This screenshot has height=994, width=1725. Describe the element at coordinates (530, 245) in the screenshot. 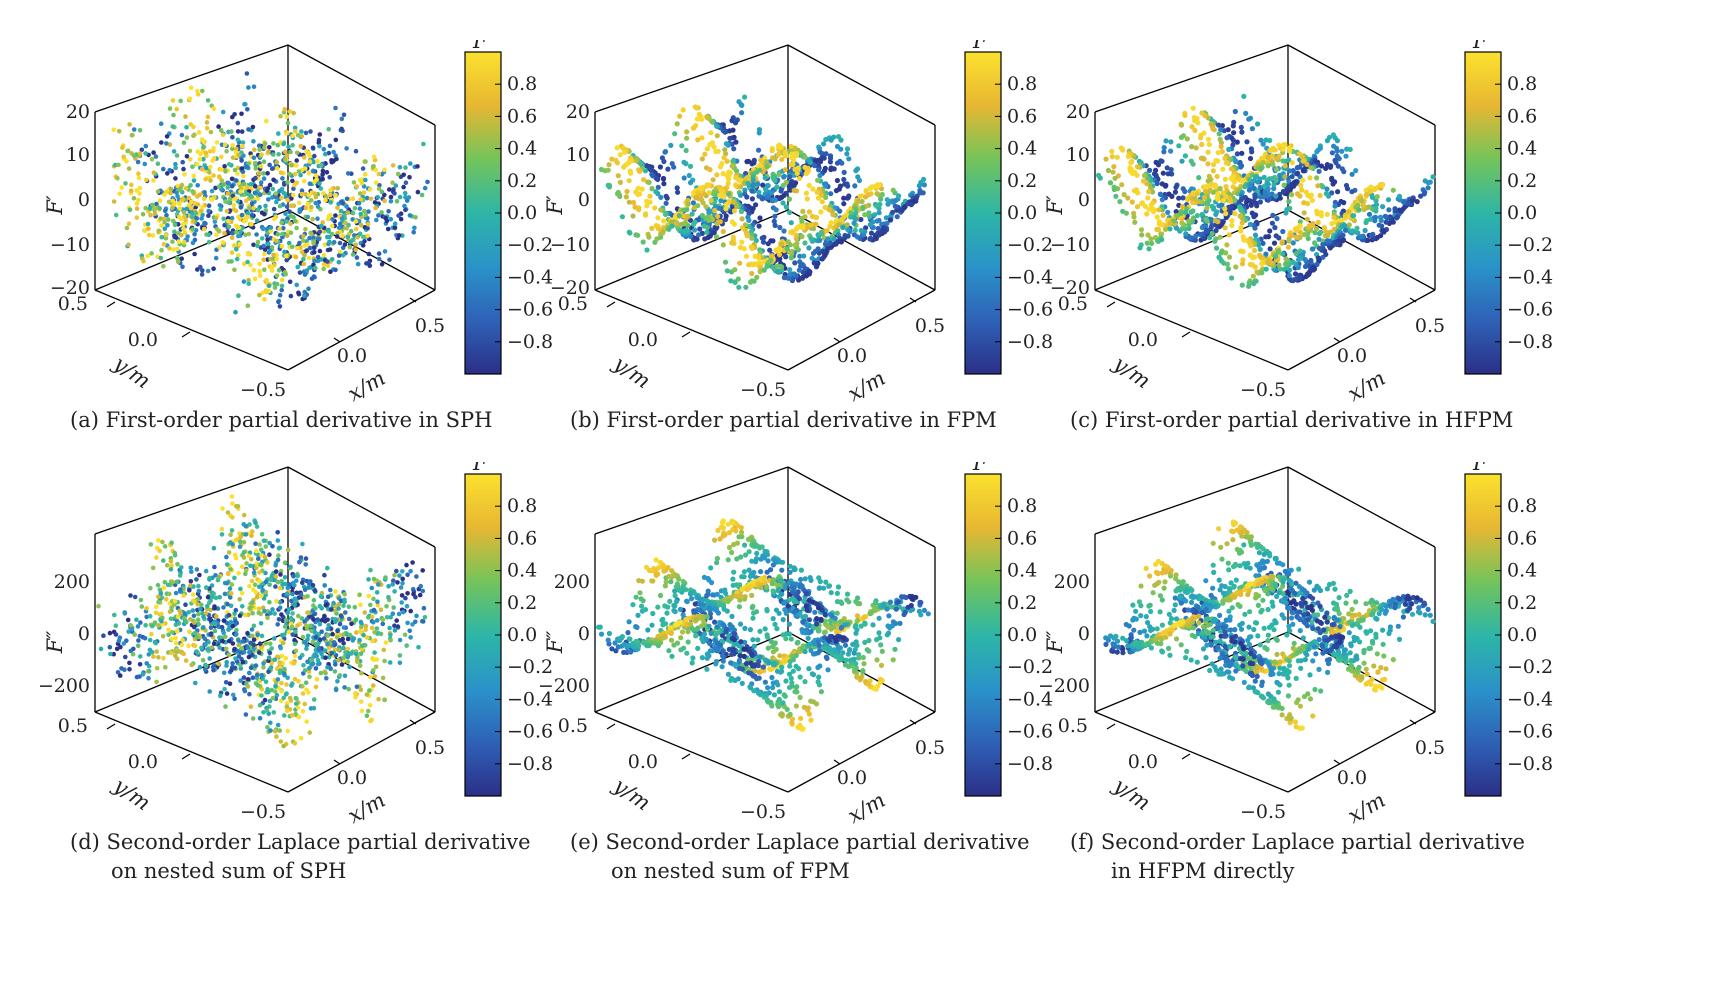

I see `colorbar-tick-label: −0.2` at that location.